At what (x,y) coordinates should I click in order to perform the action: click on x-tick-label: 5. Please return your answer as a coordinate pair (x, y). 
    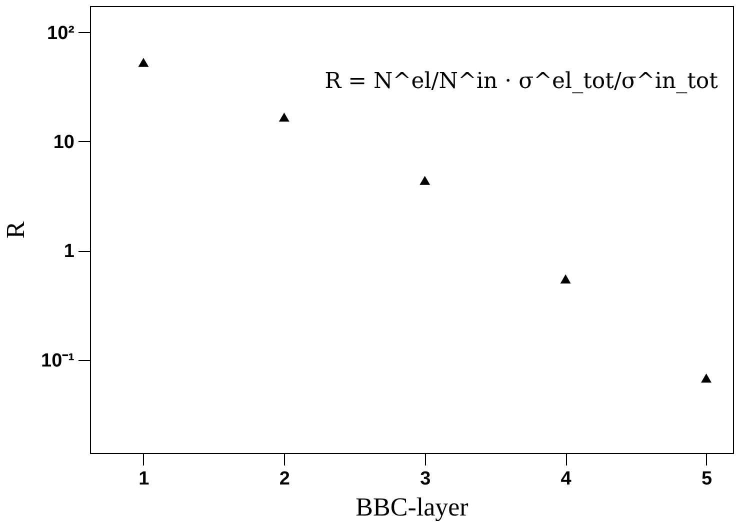
    Looking at the image, I should click on (706, 479).